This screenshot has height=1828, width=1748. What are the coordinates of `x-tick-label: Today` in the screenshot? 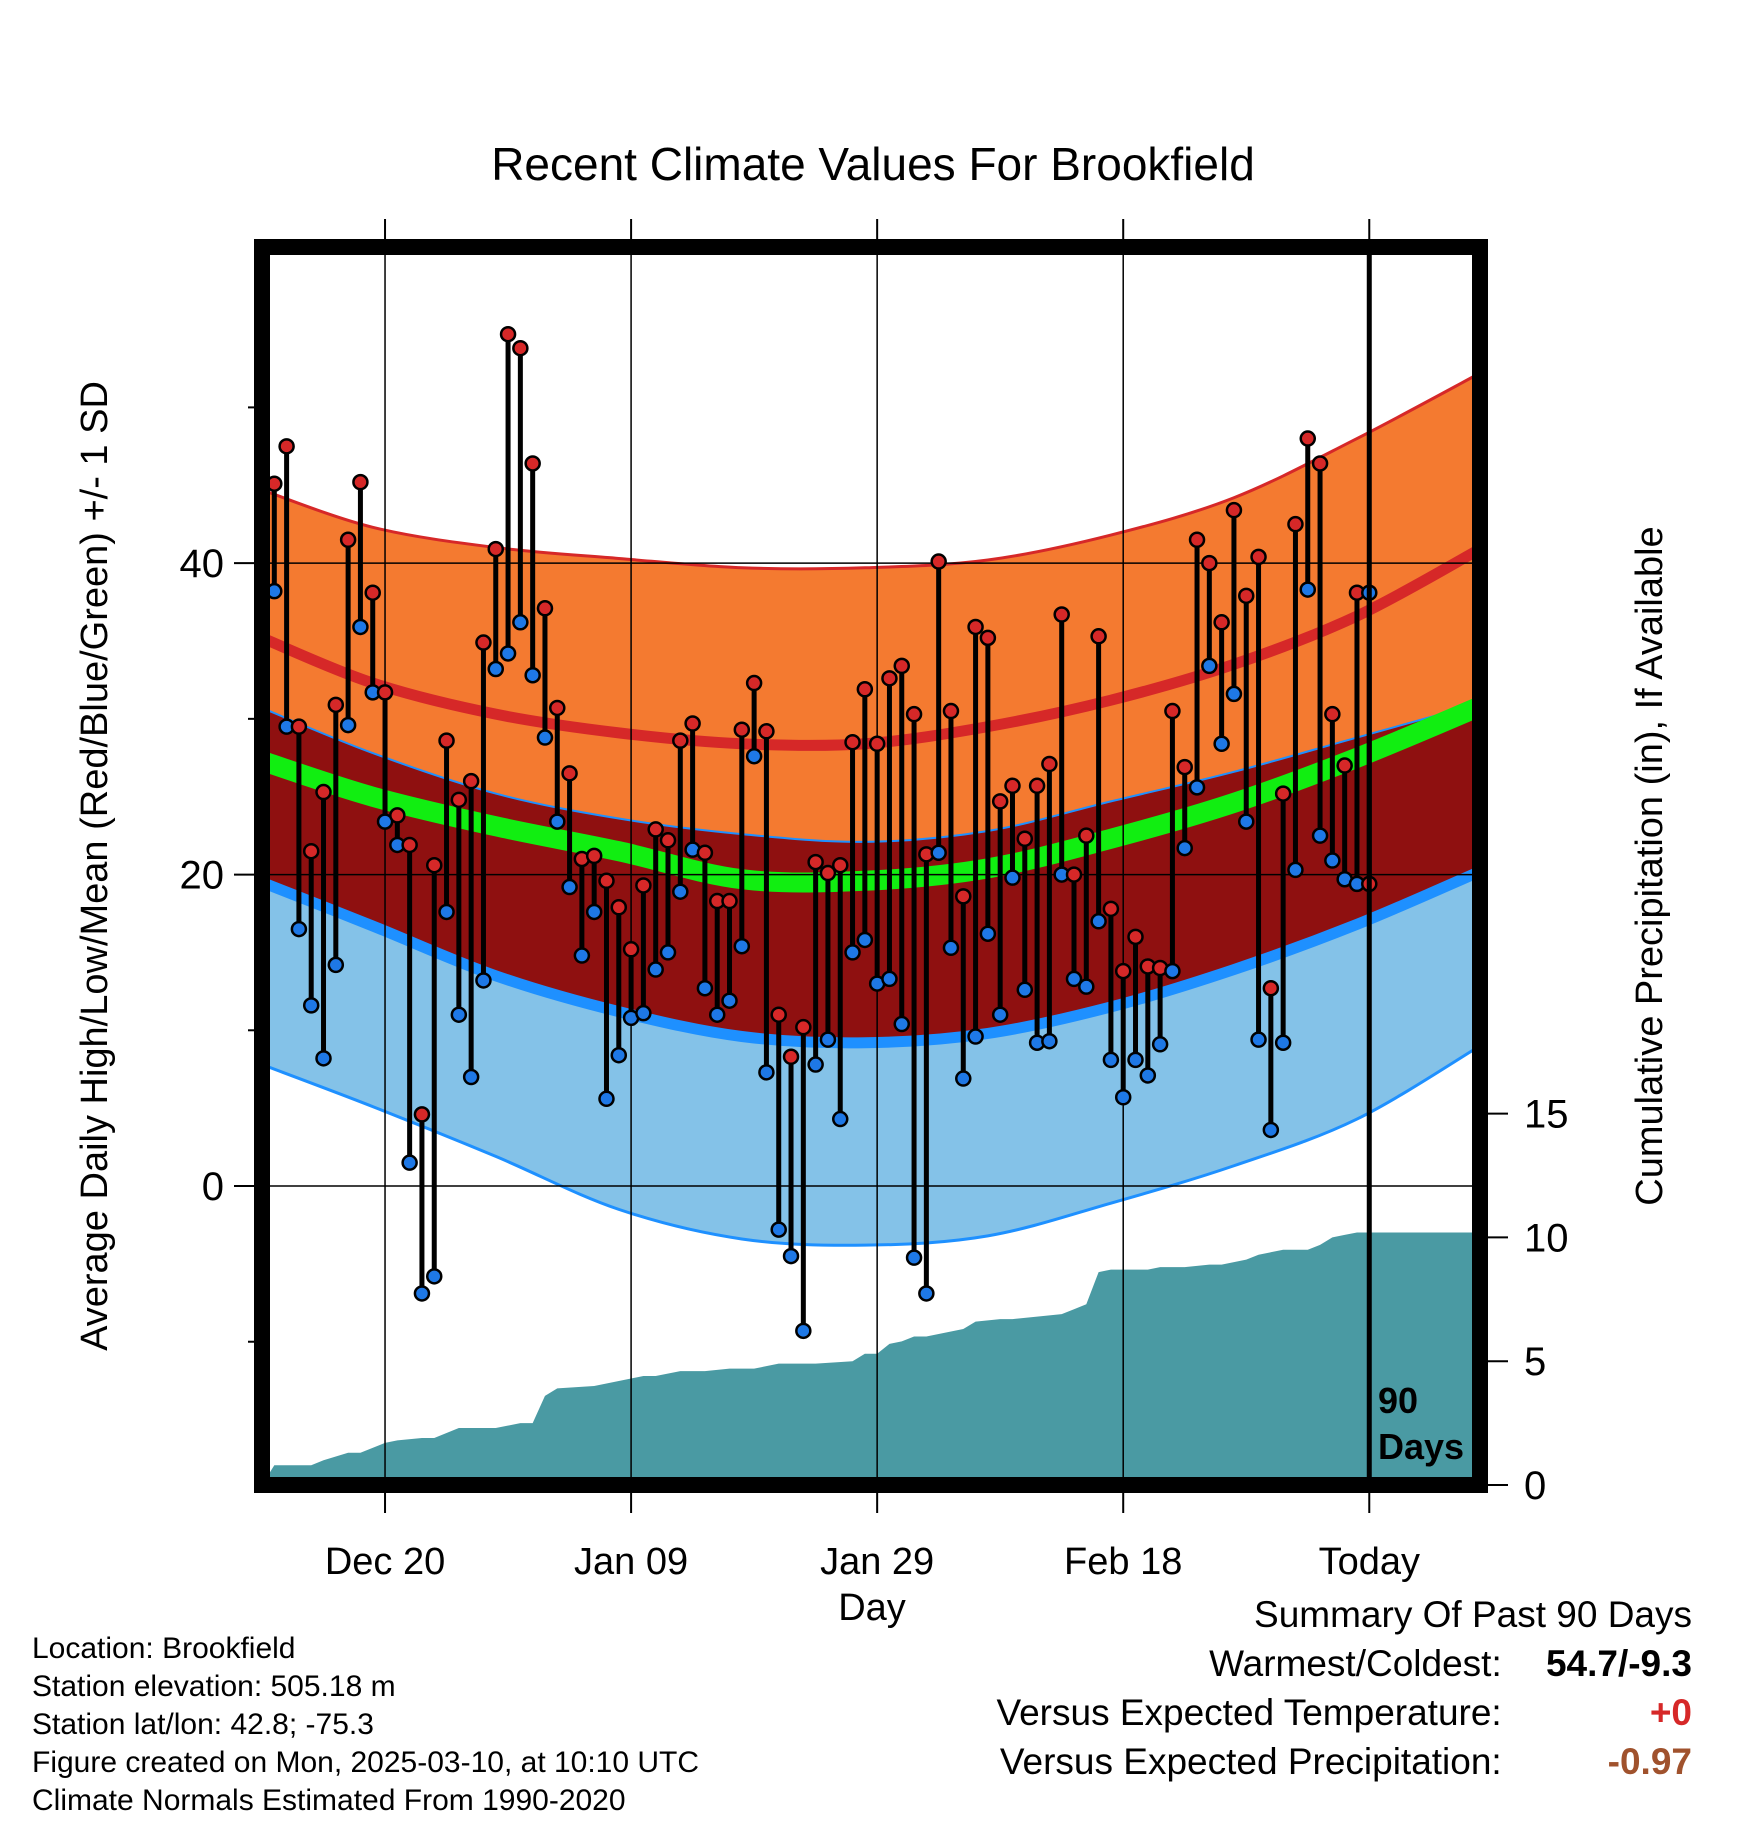 It's located at (1369, 1562).